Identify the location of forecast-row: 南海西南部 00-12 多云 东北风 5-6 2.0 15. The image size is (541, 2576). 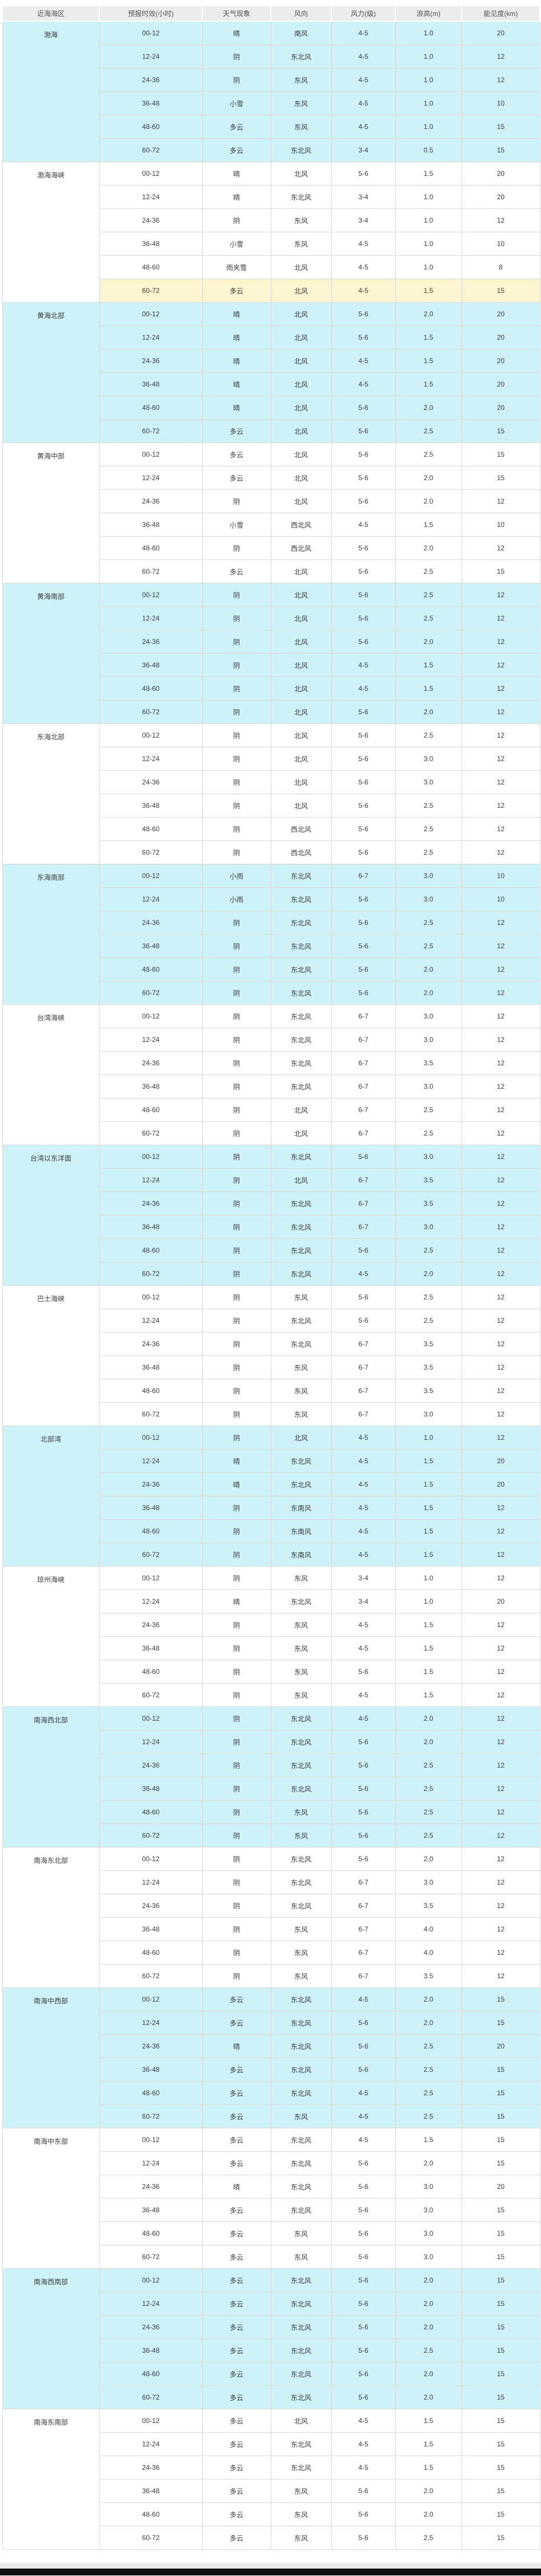
(271, 2338).